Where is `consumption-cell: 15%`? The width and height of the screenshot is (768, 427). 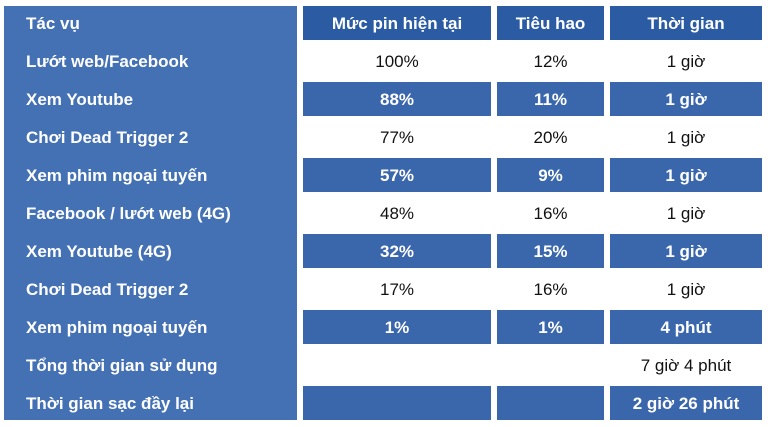 consumption-cell: 15% is located at coordinates (550, 251).